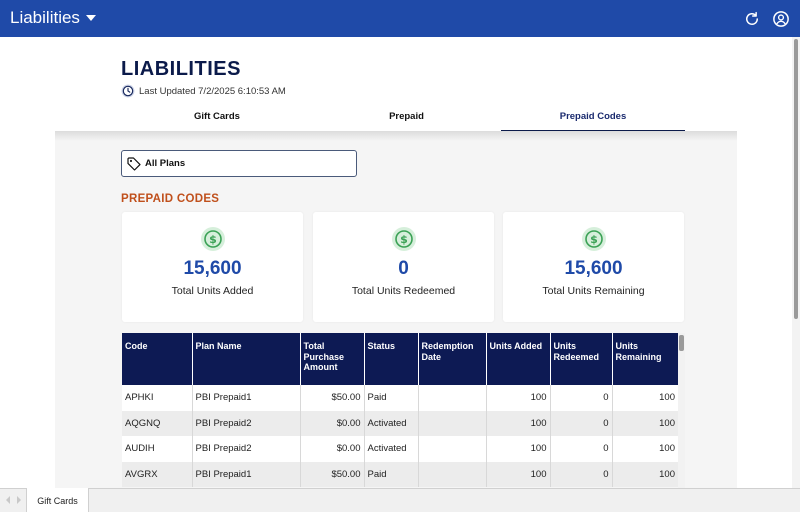  What do you see at coordinates (134, 163) in the screenshot?
I see `tag-icon` at bounding box center [134, 163].